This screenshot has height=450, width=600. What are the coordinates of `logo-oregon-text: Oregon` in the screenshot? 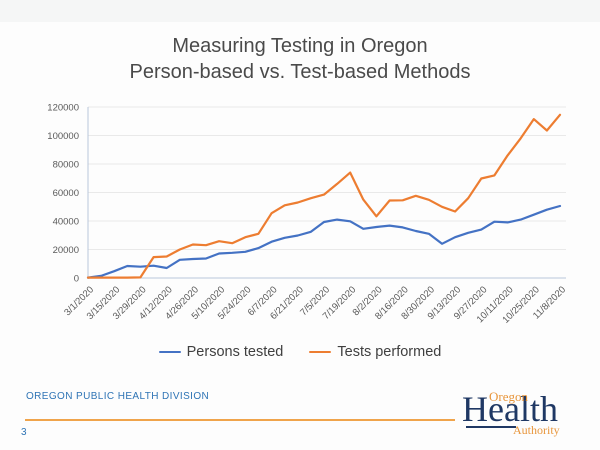 It's located at (508, 396).